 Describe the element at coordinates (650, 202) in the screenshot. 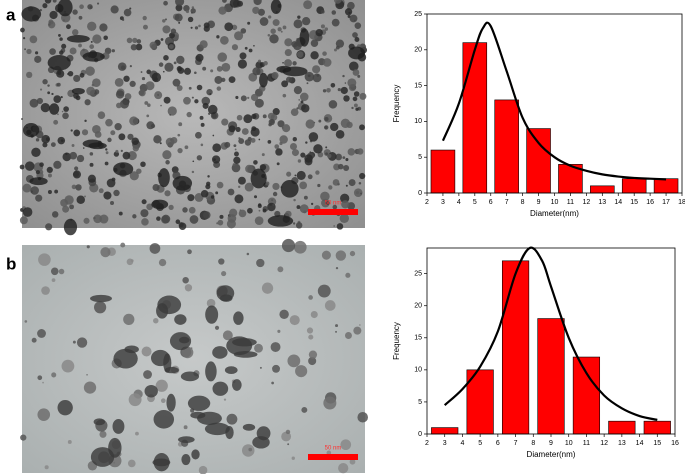

I see `x-tick-label: 16` at that location.